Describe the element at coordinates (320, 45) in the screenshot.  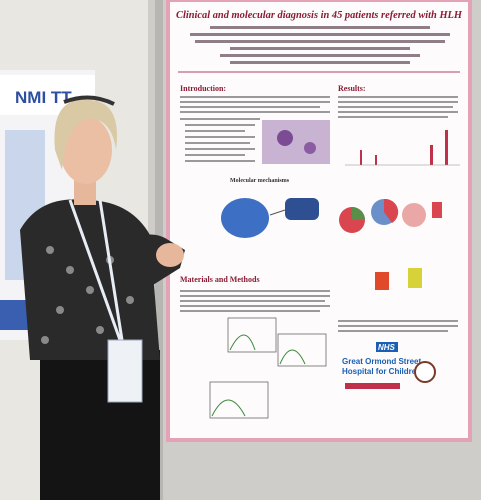
I see `author-lines` at that location.